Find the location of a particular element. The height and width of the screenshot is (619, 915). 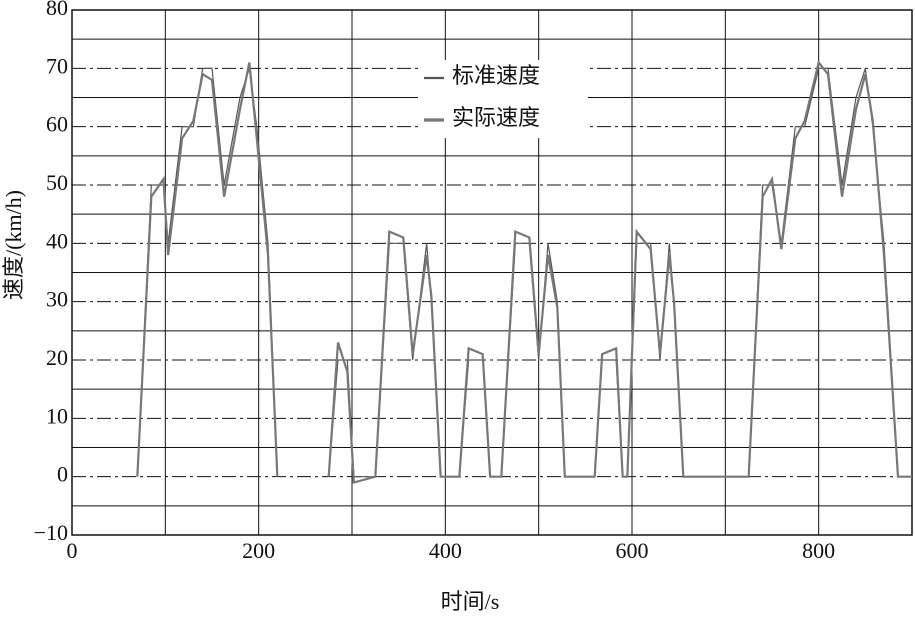

x-axis-label: 时间/s is located at coordinates (470, 601).